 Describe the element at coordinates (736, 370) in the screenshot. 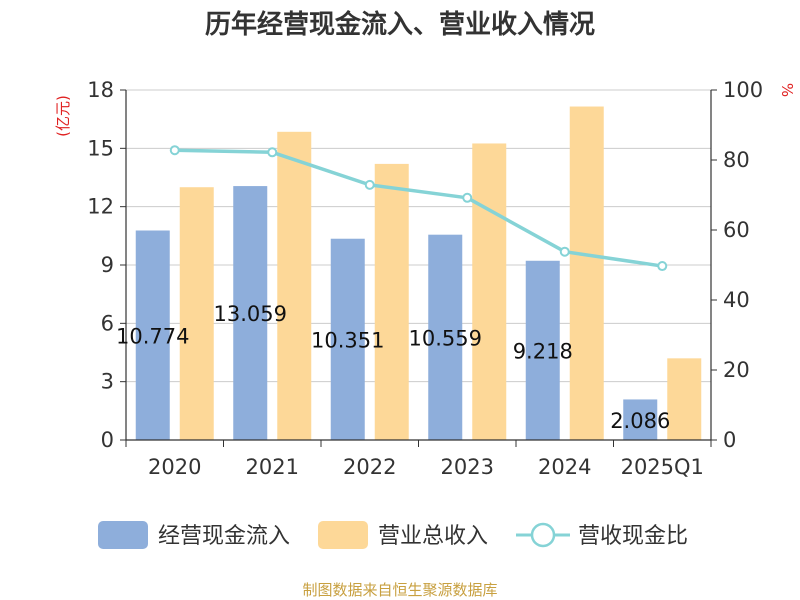

I see `right-axis-tick-label: 20` at that location.